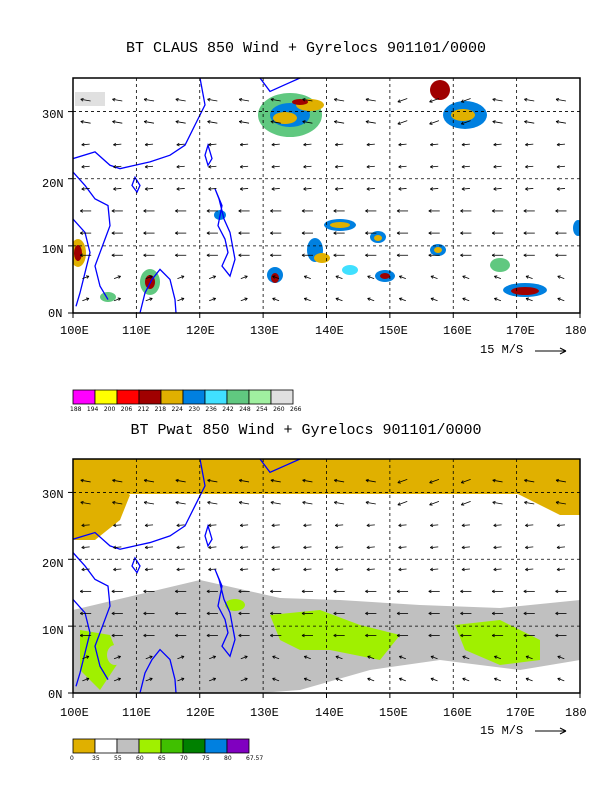 This screenshot has width=612, height=792. Describe the element at coordinates (525, 291) in the screenshot. I see `cloud-blob` at that location.